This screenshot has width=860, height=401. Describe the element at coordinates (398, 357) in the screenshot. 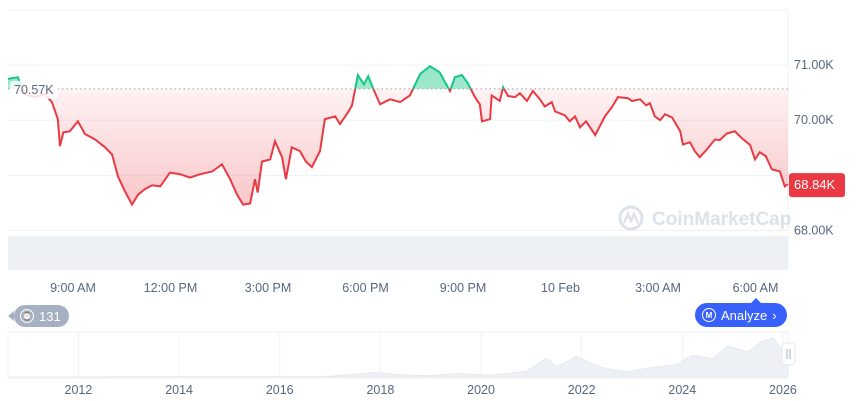

I see `overview-area` at that location.